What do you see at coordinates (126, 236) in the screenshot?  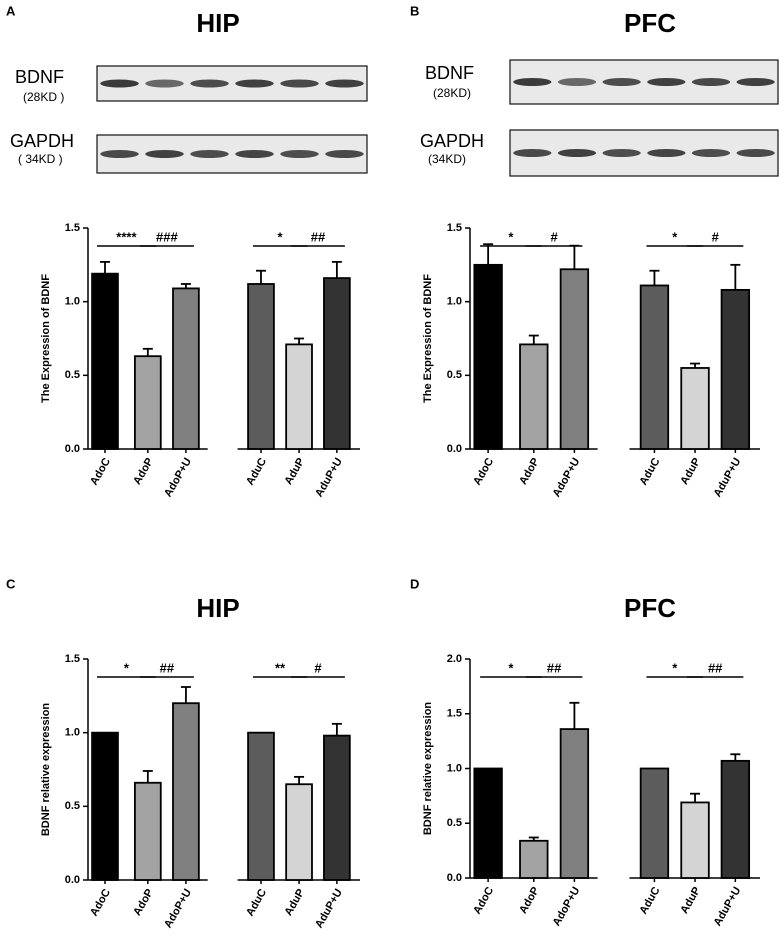 I see `significance-label: ****` at bounding box center [126, 236].